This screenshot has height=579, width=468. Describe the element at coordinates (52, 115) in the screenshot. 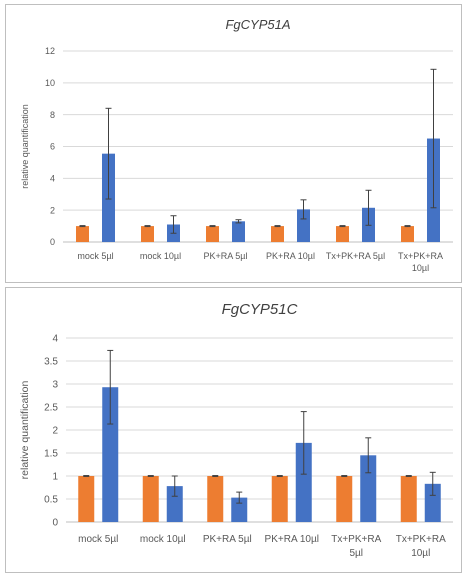

I see `y-tick-label: 8` at that location.